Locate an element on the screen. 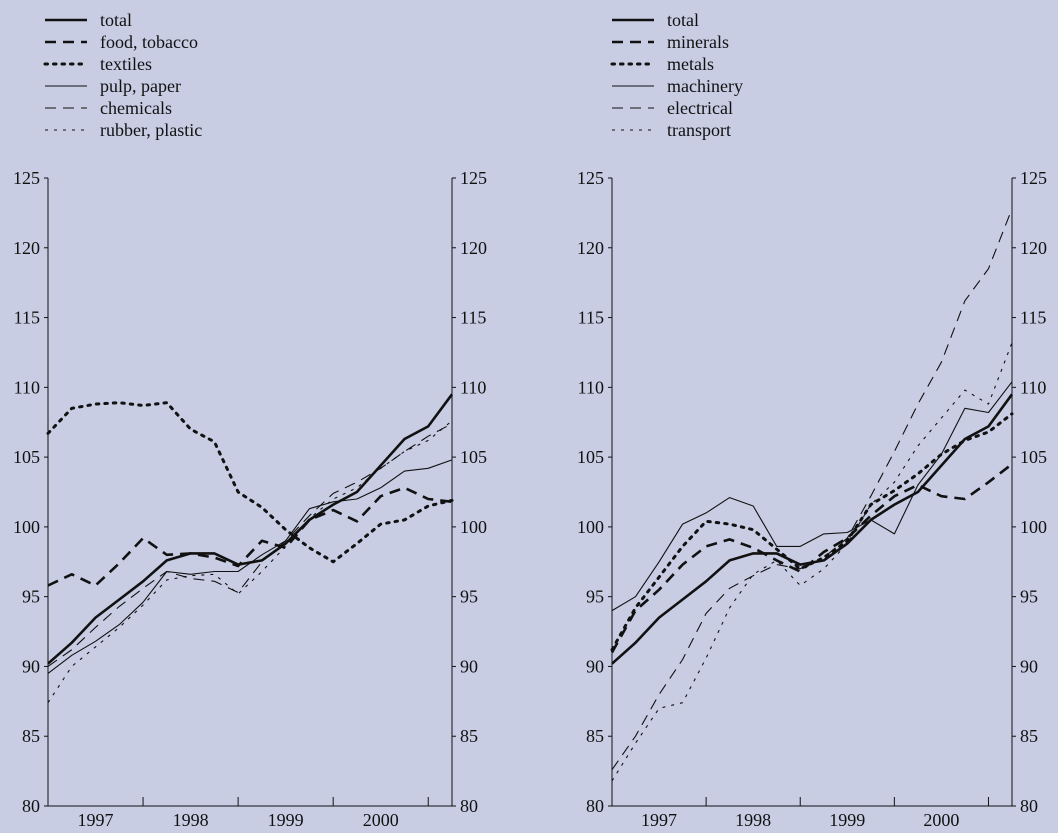 The width and height of the screenshot is (1058, 833). series-line-chemicals is located at coordinates (250, 545).